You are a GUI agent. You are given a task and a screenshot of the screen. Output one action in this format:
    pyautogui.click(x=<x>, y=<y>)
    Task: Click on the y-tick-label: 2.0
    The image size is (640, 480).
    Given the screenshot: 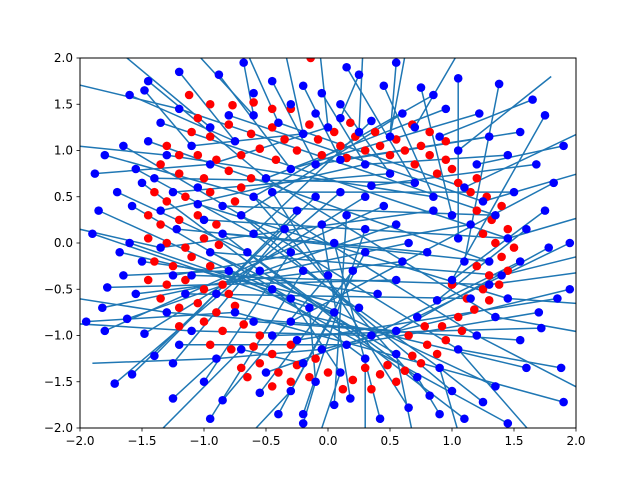 What is the action you would take?
    pyautogui.click(x=63, y=58)
    